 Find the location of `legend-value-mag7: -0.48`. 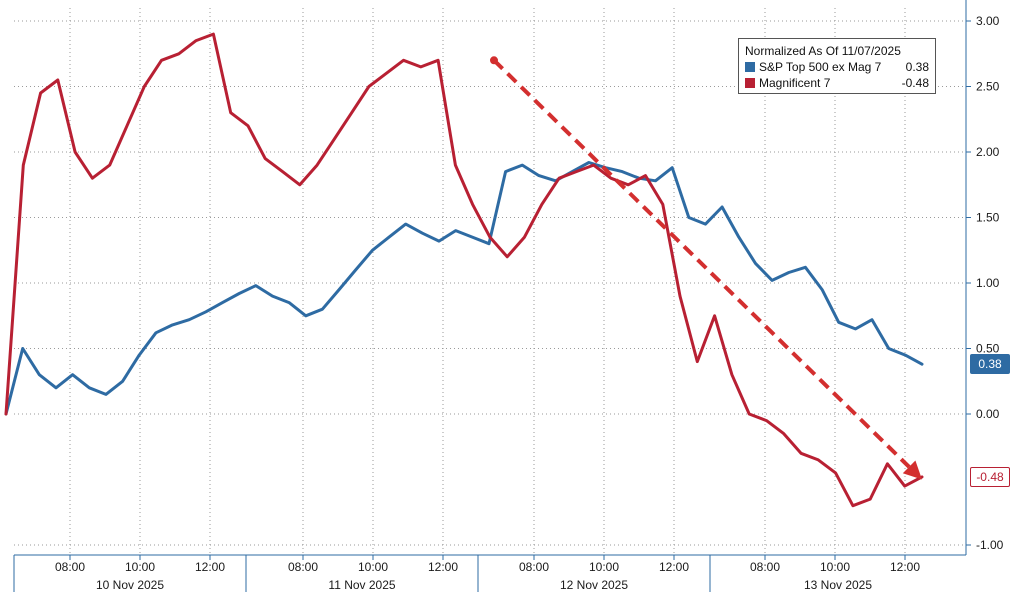

legend-value-mag7: -0.48 is located at coordinates (915, 83).